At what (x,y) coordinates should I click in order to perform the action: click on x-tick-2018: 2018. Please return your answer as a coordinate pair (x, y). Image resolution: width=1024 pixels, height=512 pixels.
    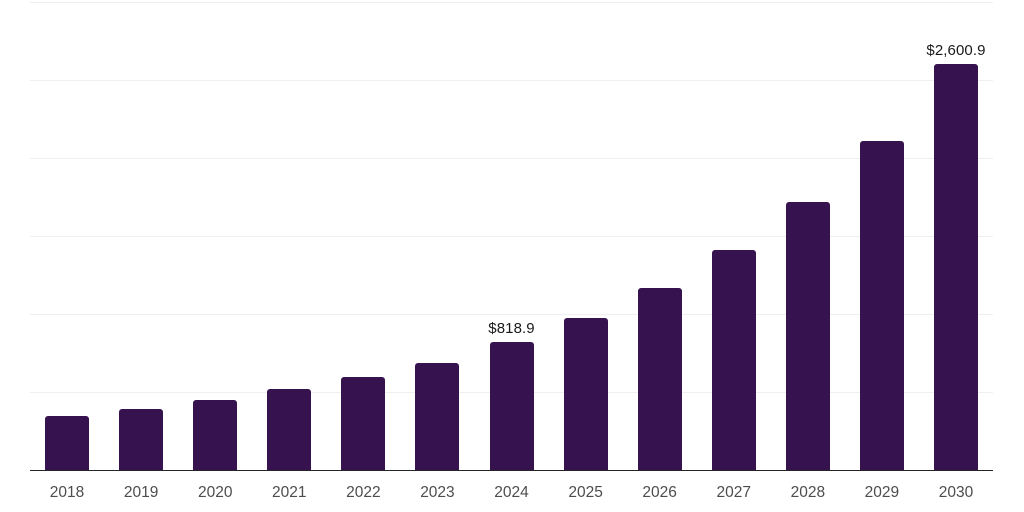
    Looking at the image, I should click on (67, 492).